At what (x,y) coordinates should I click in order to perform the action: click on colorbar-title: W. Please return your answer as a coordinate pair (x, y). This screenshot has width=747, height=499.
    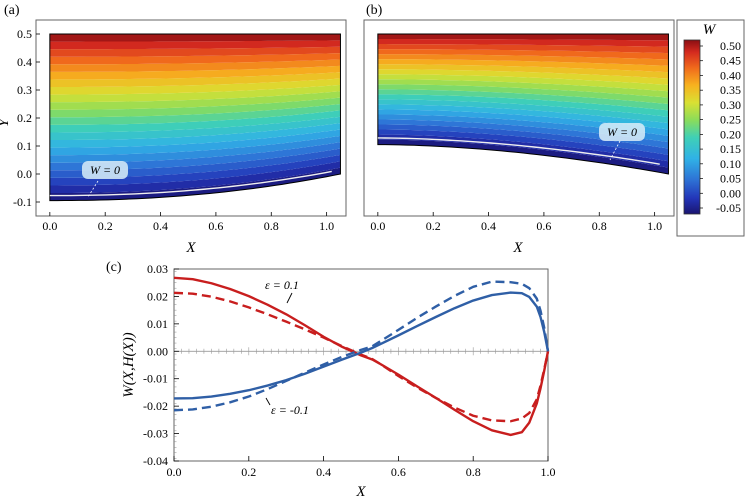
    Looking at the image, I should click on (710, 30).